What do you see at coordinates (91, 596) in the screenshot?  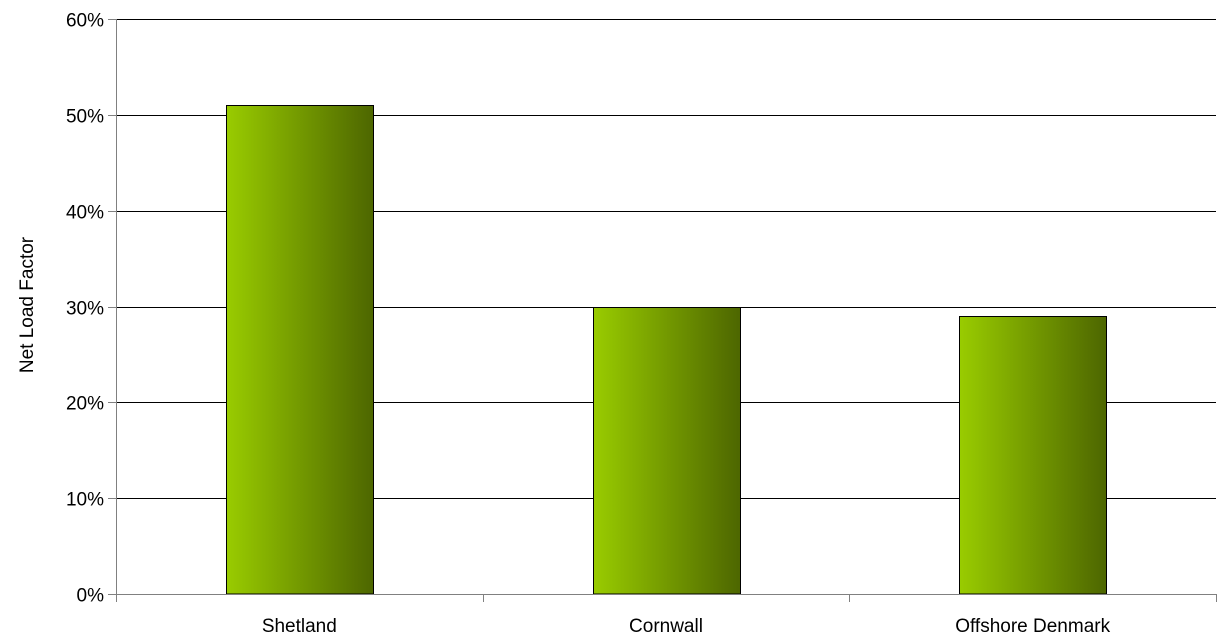 I see `y-tick-label: 0%` at bounding box center [91, 596].